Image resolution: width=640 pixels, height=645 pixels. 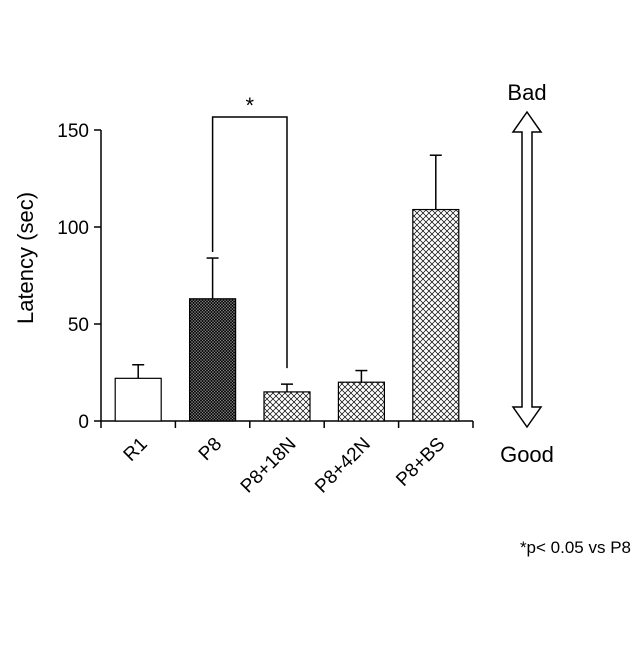 What do you see at coordinates (73, 131) in the screenshot?
I see `y-tick-label: 150` at bounding box center [73, 131].